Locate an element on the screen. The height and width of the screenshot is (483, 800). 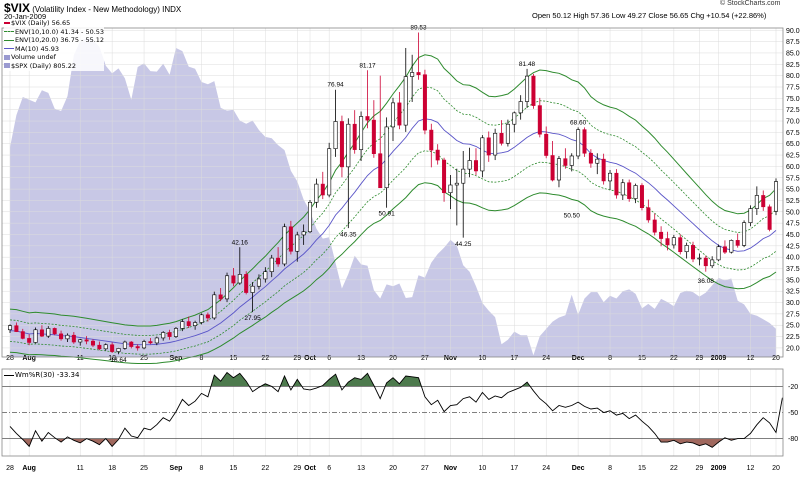
price-tick-label: 67.5 is located at coordinates (793, 133).